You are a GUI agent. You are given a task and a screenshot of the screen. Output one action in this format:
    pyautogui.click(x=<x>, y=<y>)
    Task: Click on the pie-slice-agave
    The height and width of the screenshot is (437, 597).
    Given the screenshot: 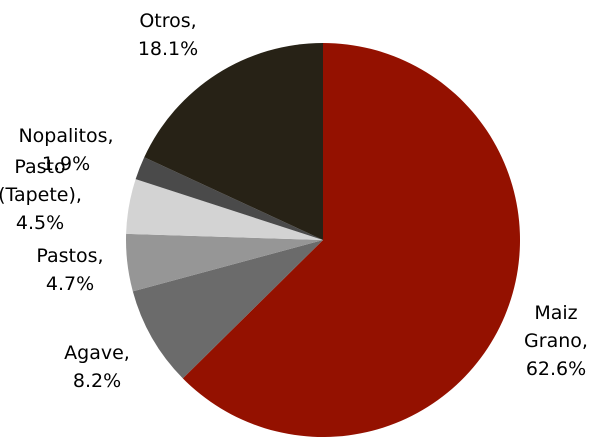 What is the action you would take?
    pyautogui.click(x=227, y=309)
    